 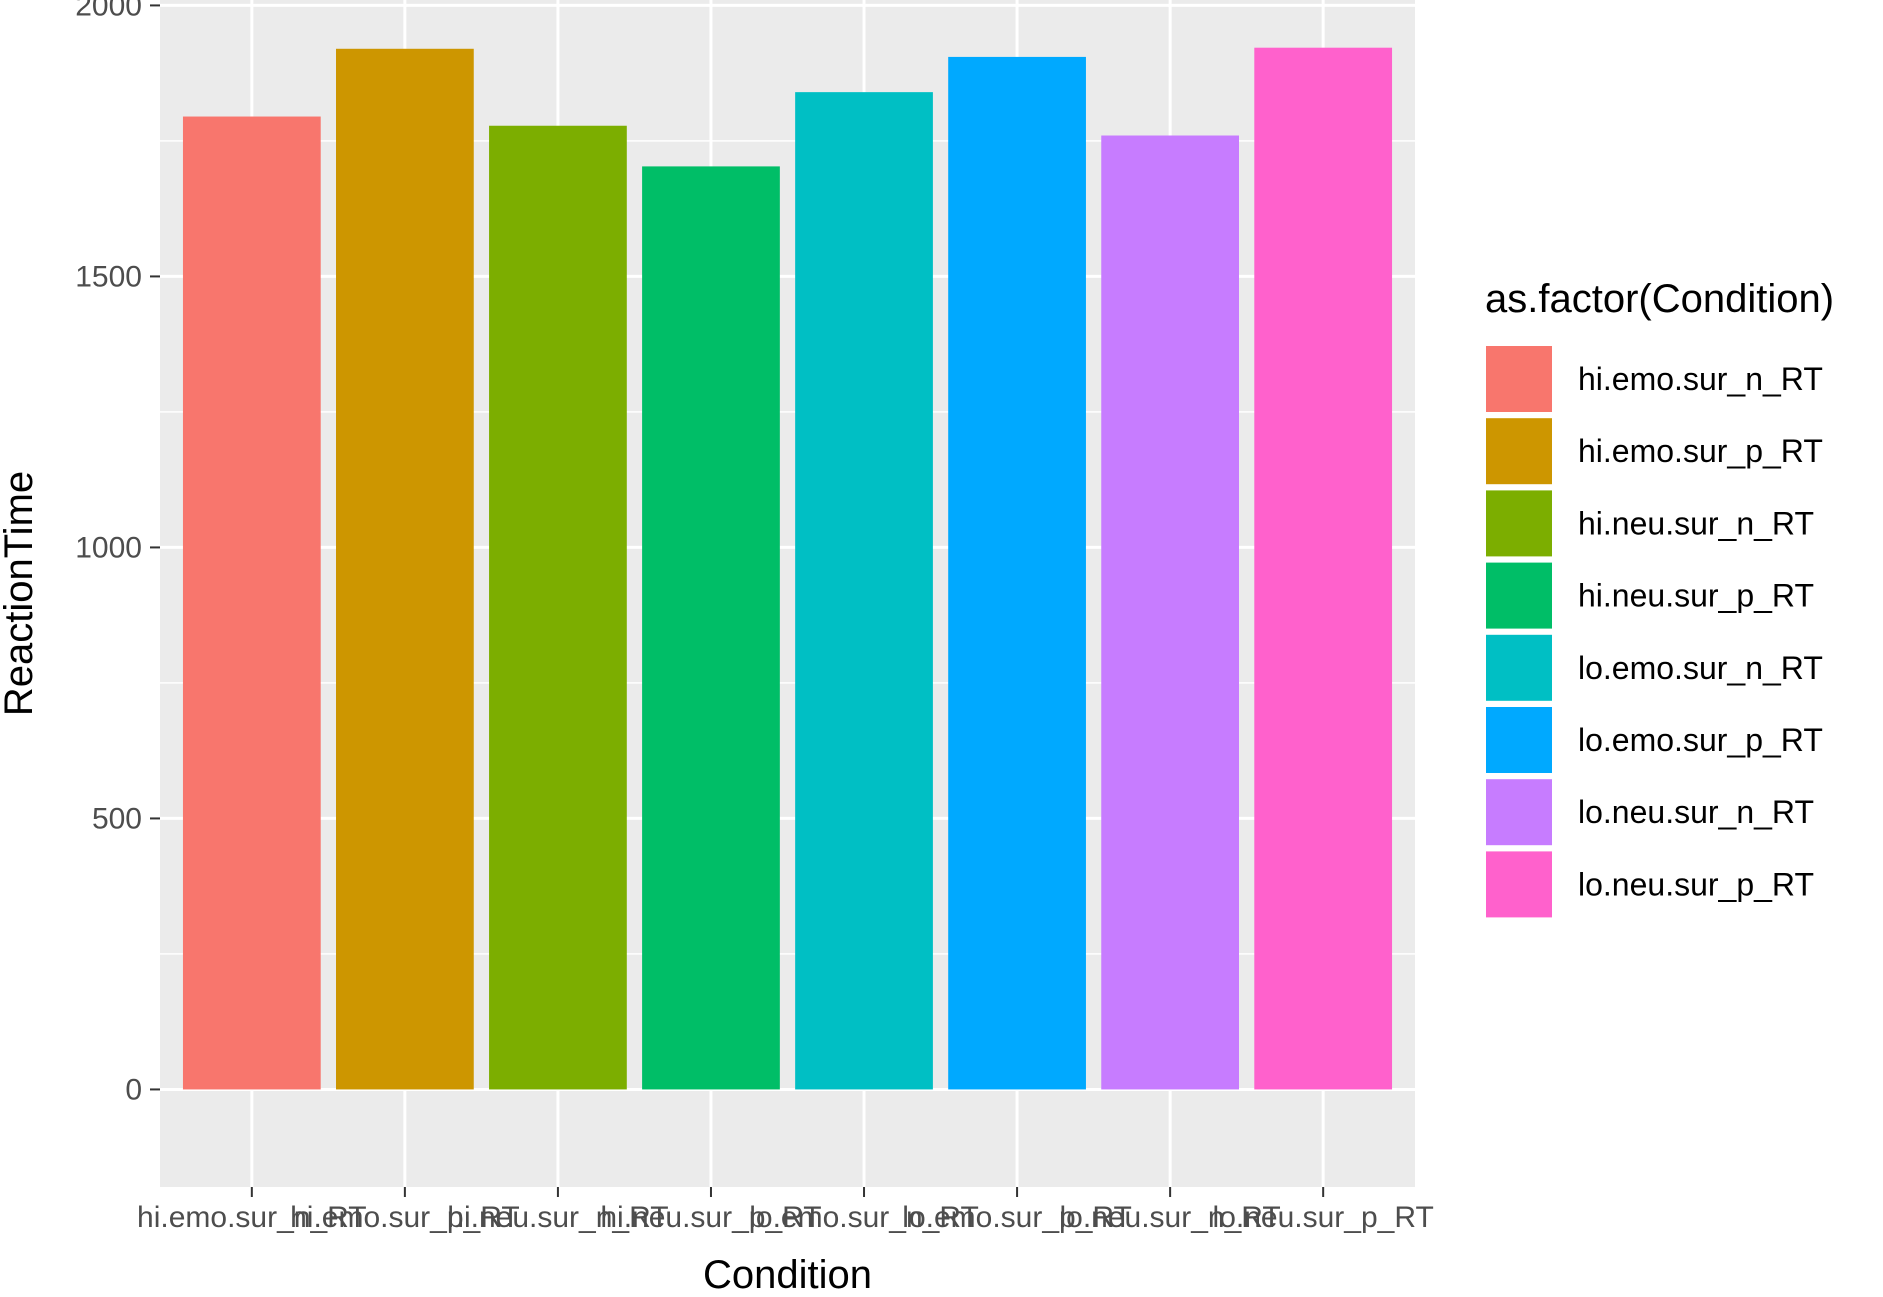 What do you see at coordinates (710, 1217) in the screenshot?
I see `x-tick-label: hi.neu.sur_p_RT` at bounding box center [710, 1217].